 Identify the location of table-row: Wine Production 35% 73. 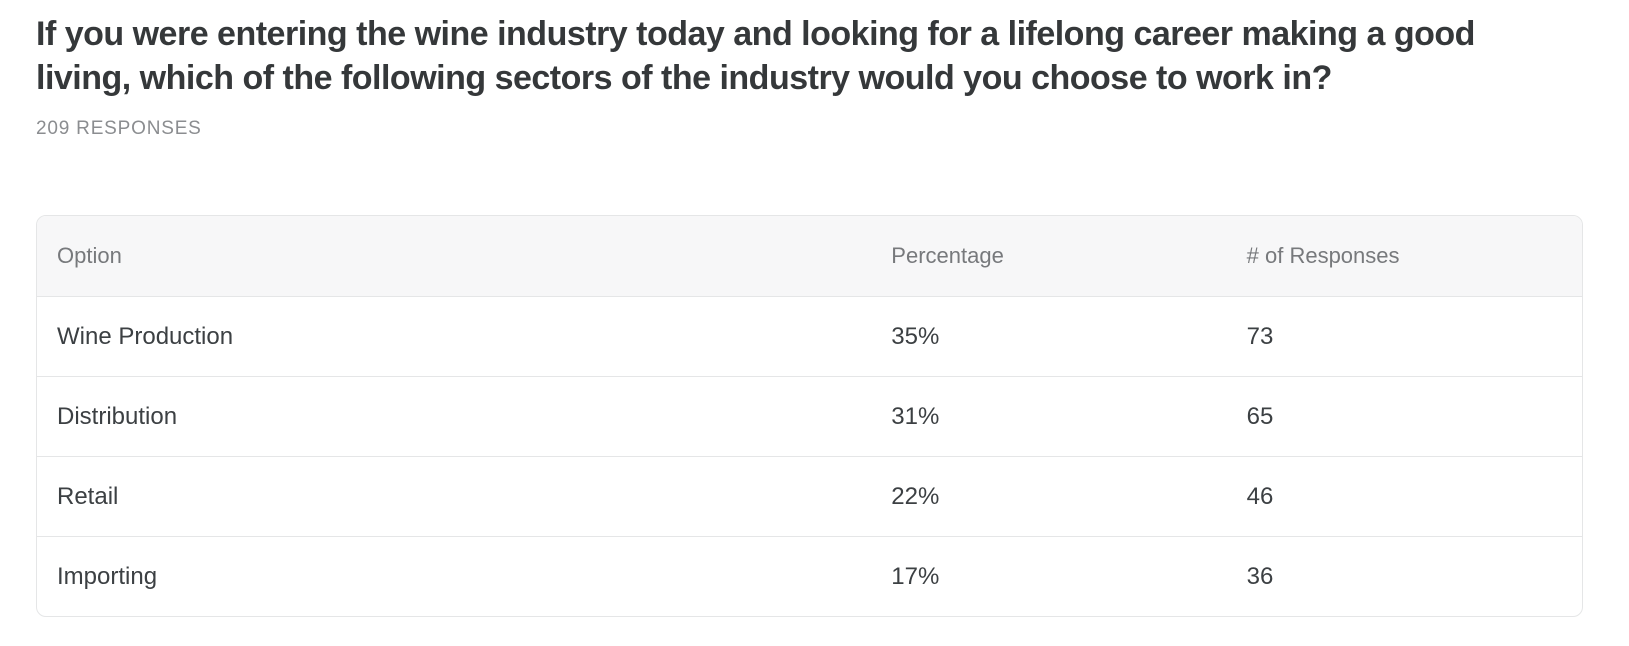
(809, 336).